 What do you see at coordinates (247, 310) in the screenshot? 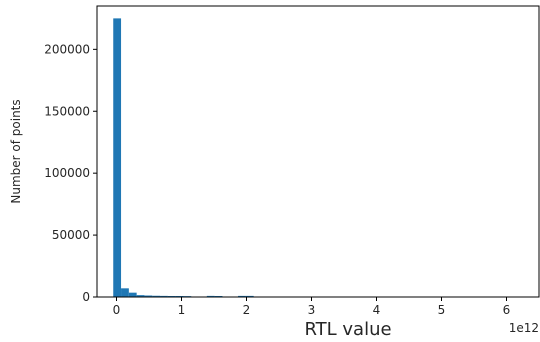
I see `x-tick-label: 2` at bounding box center [247, 310].